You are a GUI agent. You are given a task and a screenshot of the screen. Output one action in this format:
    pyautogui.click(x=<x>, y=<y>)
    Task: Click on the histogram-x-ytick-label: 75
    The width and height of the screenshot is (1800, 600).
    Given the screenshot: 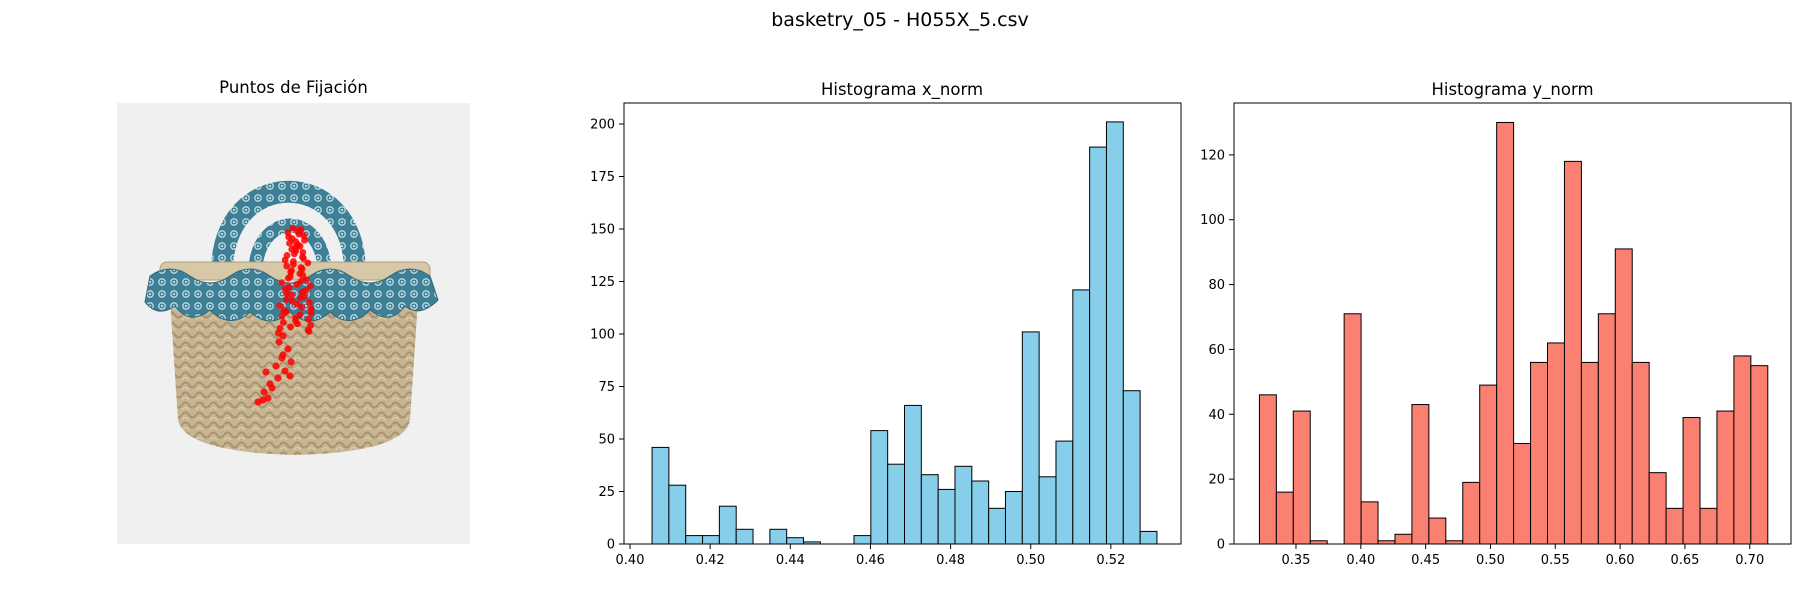 What is the action you would take?
    pyautogui.click(x=606, y=387)
    